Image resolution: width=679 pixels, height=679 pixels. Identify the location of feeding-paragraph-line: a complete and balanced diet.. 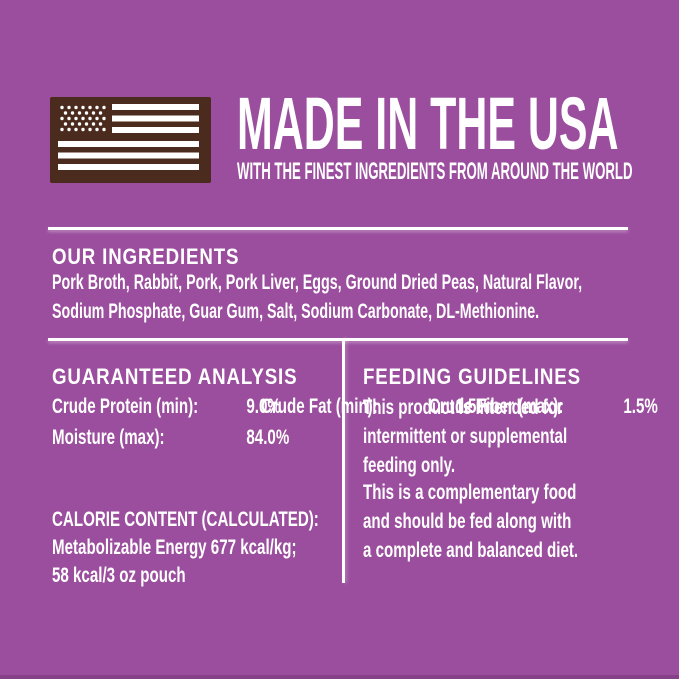
(471, 550).